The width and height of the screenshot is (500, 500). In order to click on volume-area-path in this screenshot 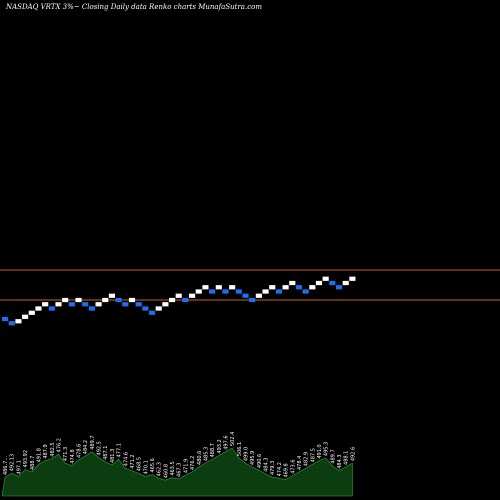, I will do `click(177, 472)`.